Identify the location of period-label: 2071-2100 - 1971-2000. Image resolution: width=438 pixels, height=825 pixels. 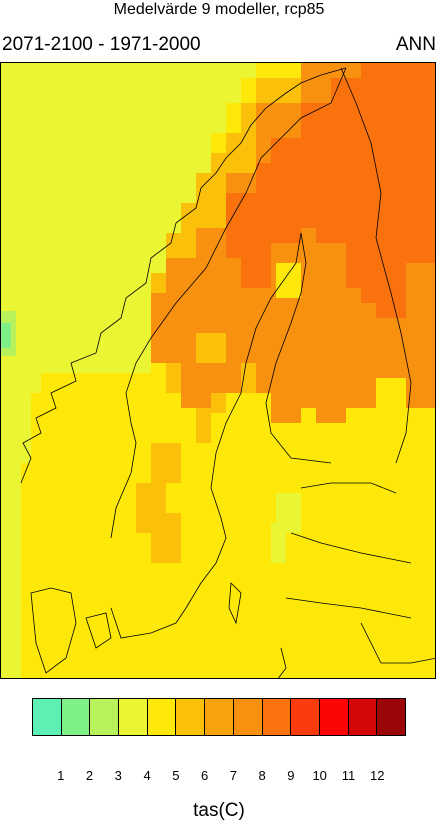
(101, 44).